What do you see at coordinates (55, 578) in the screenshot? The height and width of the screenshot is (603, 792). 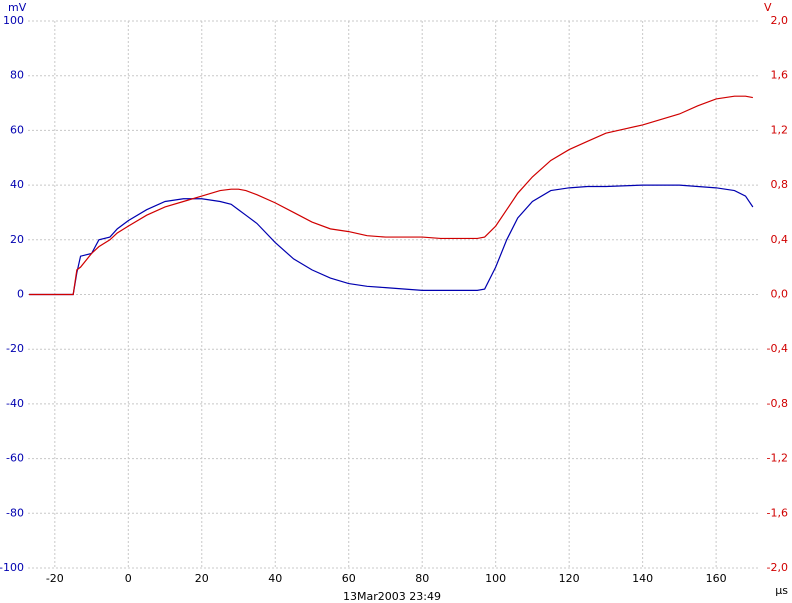 I see `x-tick-label: -20` at bounding box center [55, 578].